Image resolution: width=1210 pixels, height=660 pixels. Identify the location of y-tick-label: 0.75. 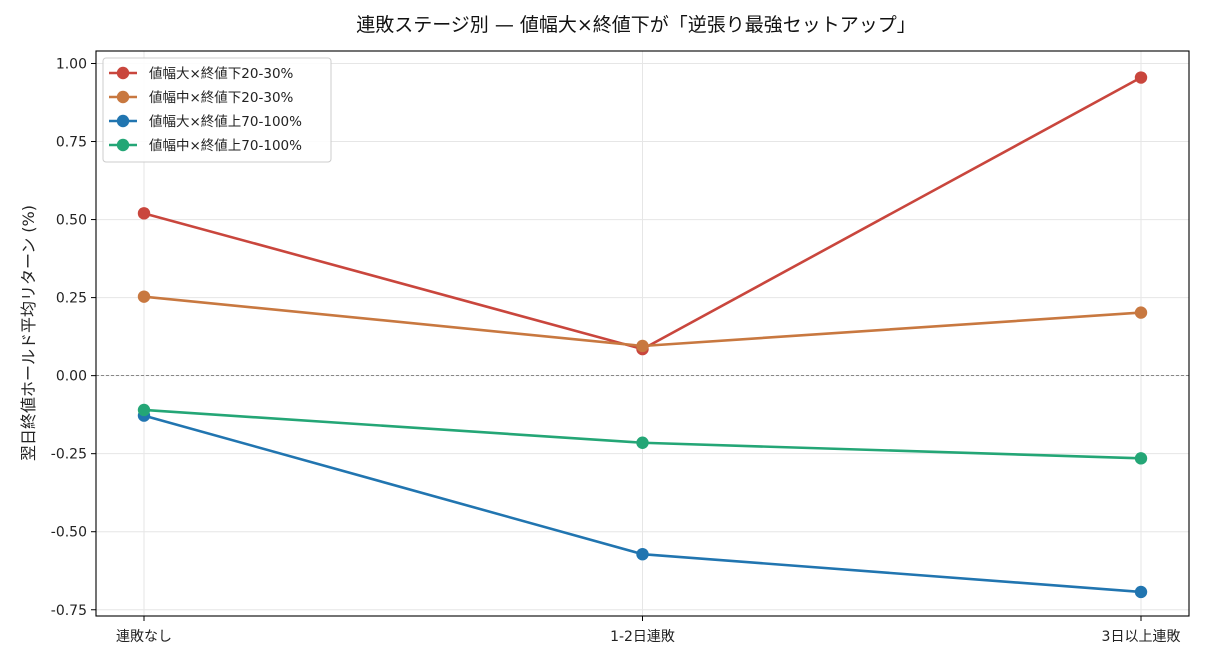
(71, 143).